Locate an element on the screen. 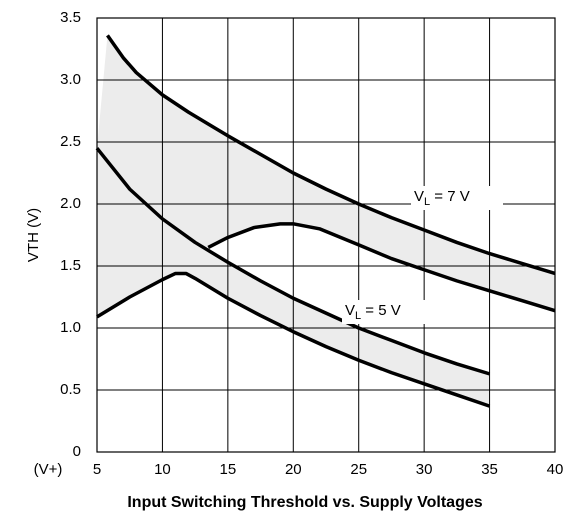  annotation: VL = 5 V is located at coordinates (373, 312).